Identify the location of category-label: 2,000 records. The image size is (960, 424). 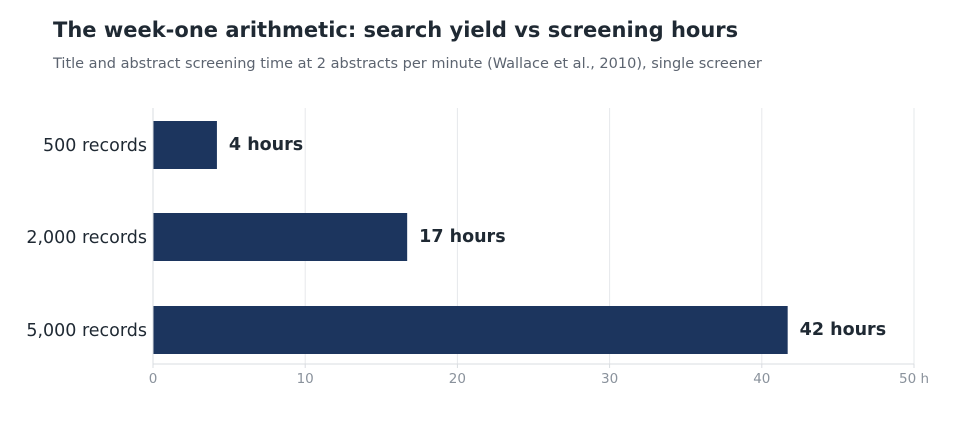
(86, 238).